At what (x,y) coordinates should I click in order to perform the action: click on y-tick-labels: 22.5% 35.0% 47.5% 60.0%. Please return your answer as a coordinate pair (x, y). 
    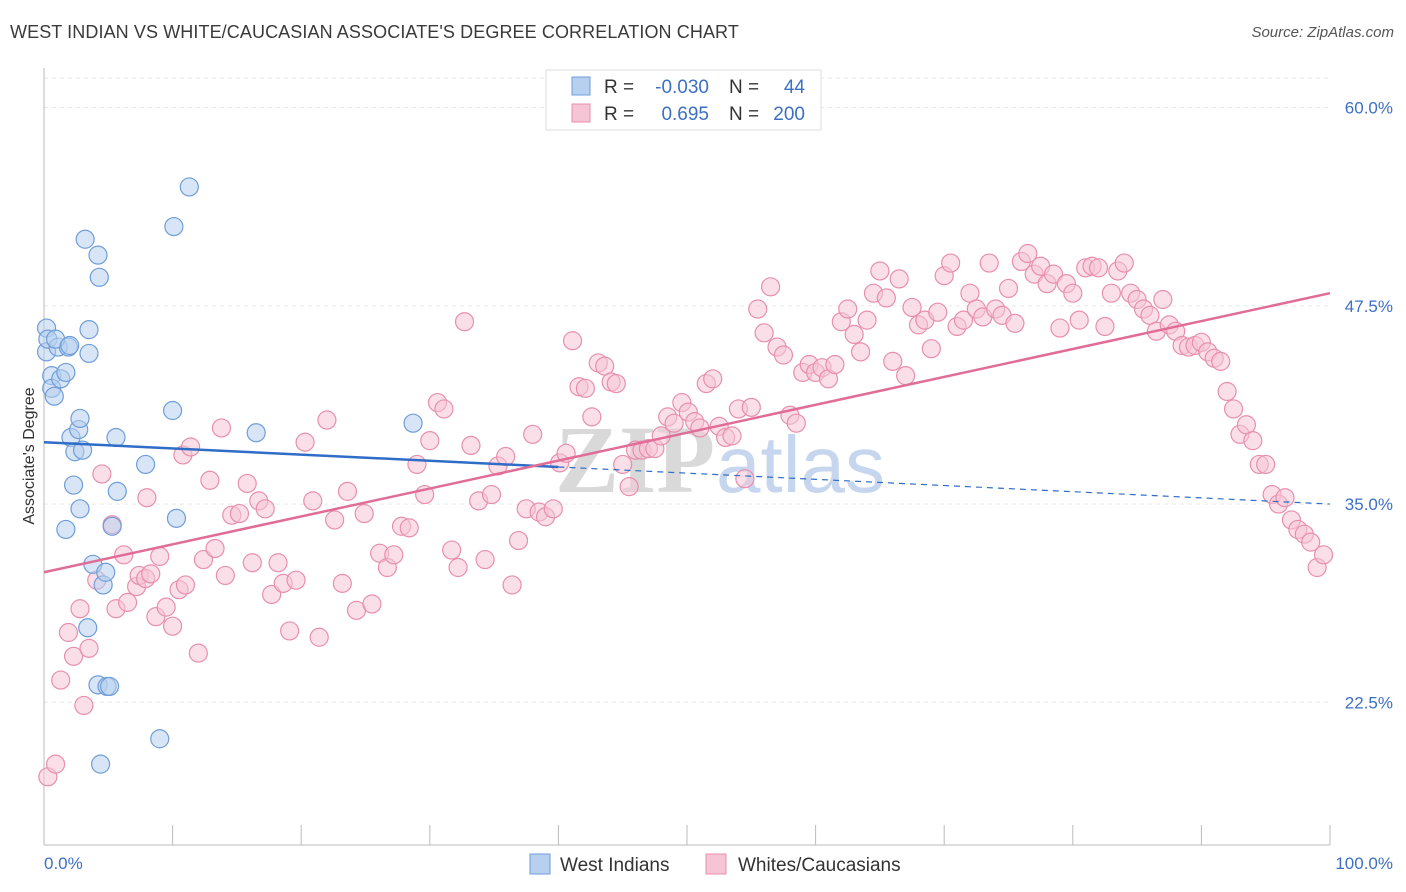
    Looking at the image, I should click on (1369, 406).